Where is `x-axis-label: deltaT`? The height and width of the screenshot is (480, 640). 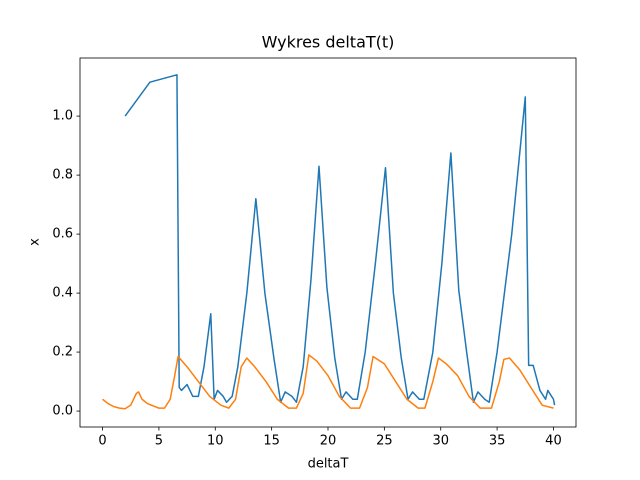 x-axis-label: deltaT is located at coordinates (328, 464).